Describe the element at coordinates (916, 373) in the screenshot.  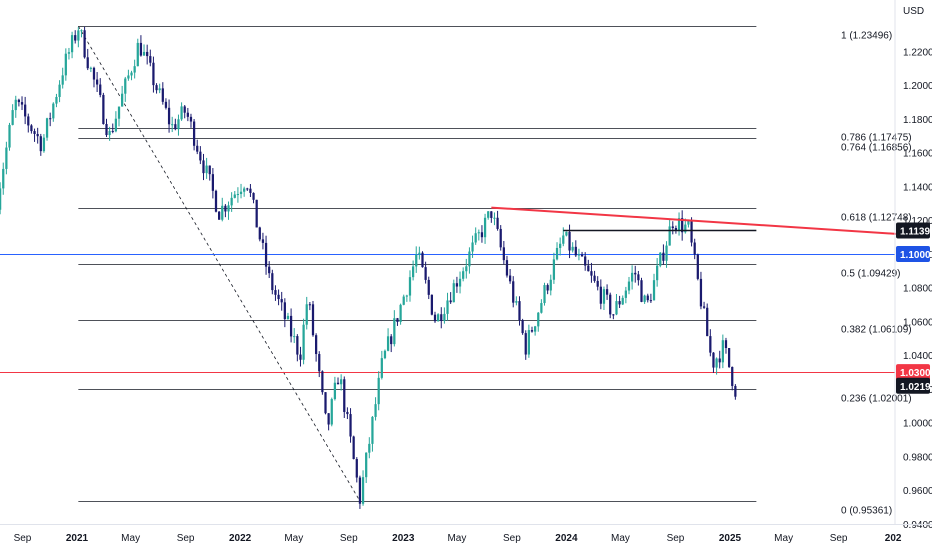
I see `price-badge-label: 1.03000` at that location.